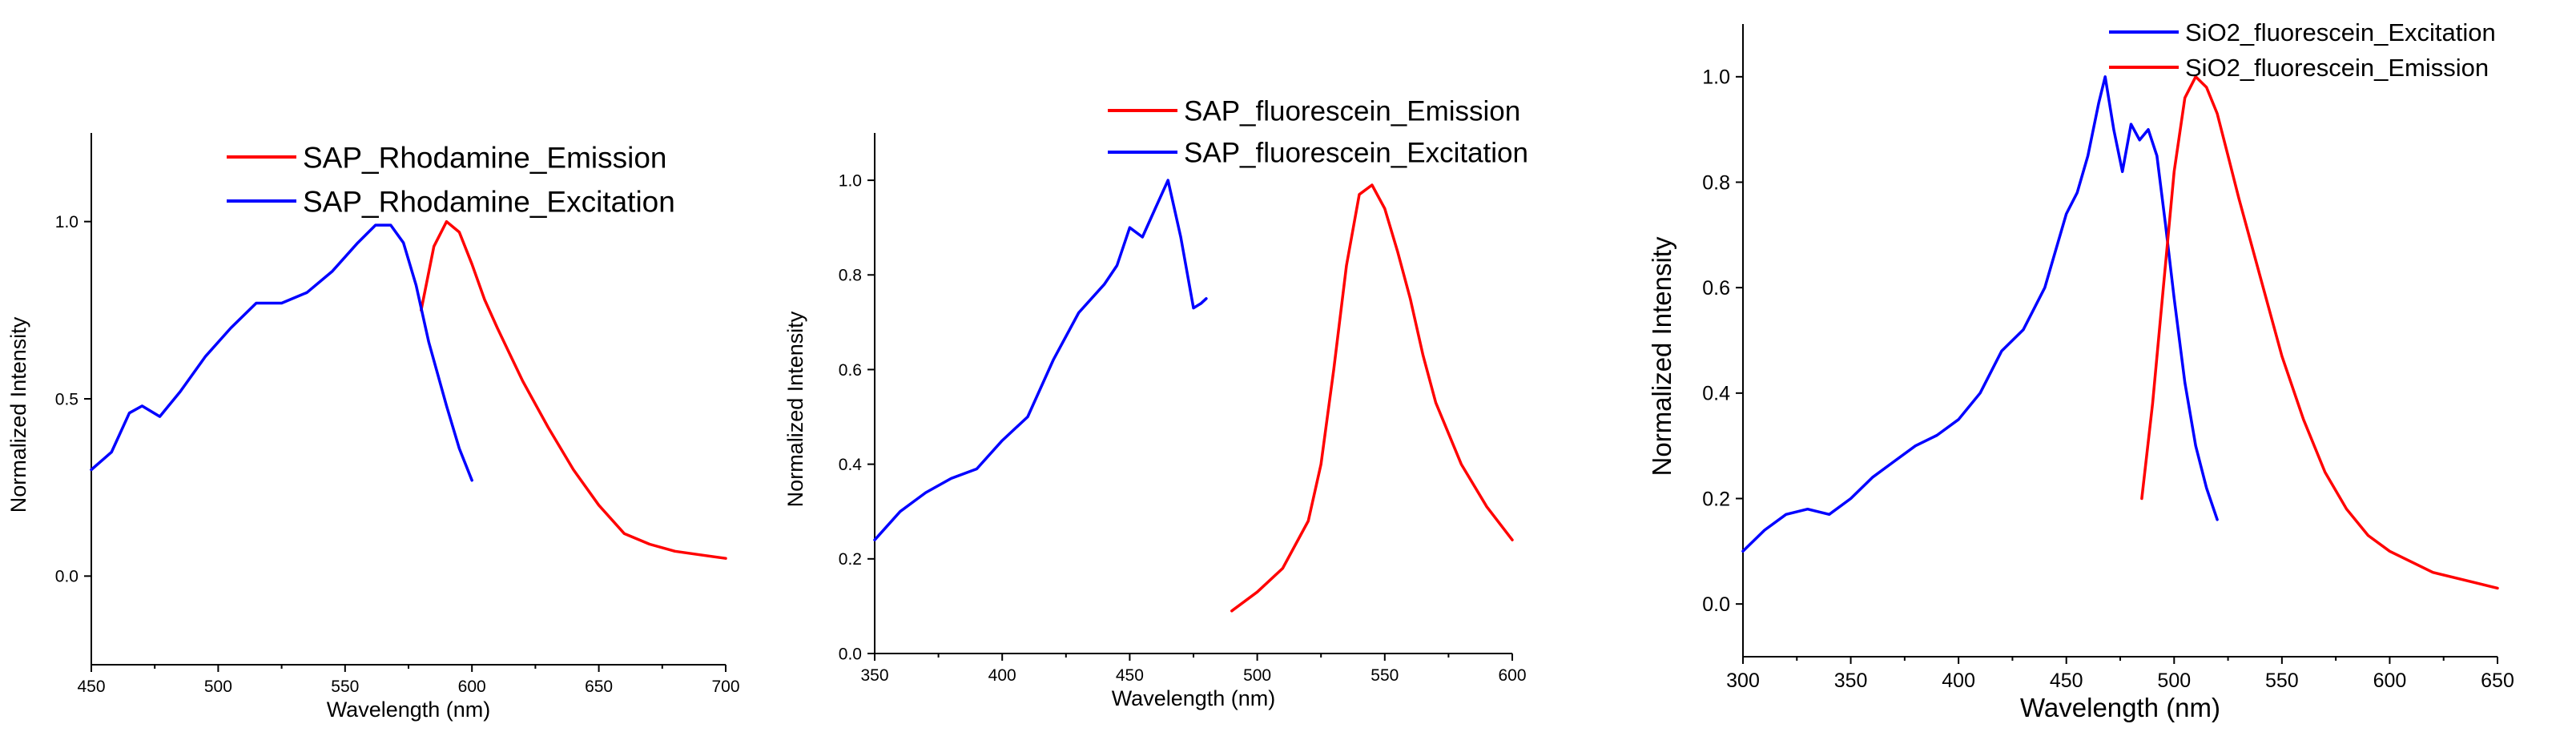 The height and width of the screenshot is (740, 2576). I want to click on x-tick-label: 300, so click(1743, 681).